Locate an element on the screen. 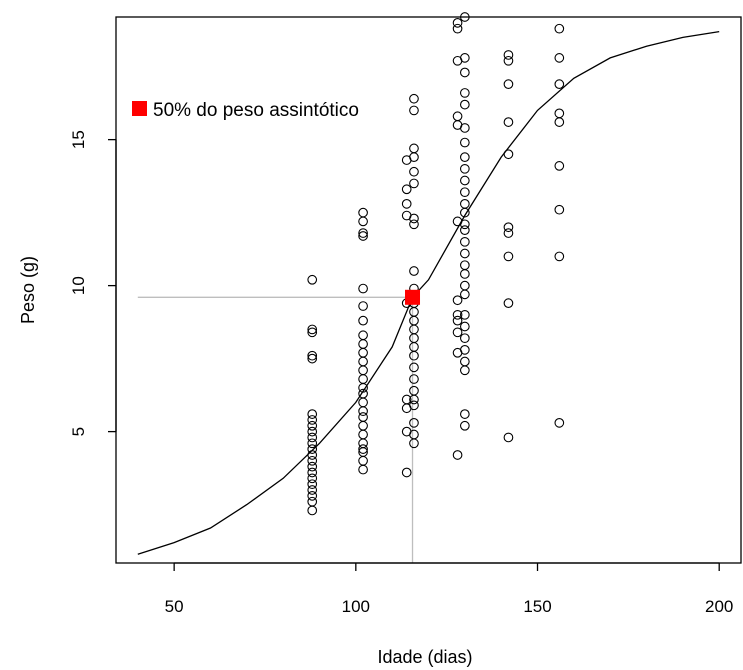 Image resolution: width=743 pixels, height=670 pixels. highlight-layer is located at coordinates (413, 297).